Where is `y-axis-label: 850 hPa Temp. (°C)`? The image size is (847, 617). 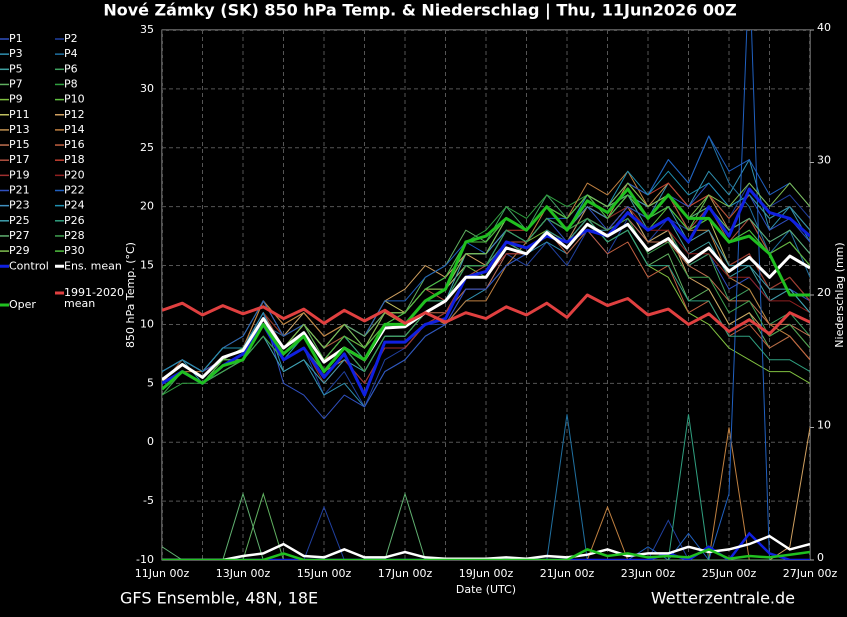
y-axis-label: 850 hPa Temp. (°C) is located at coordinates (130, 295).